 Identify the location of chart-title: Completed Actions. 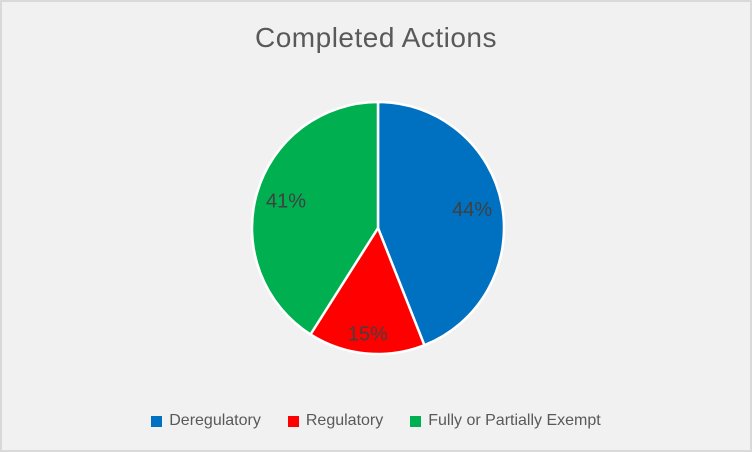
(376, 37).